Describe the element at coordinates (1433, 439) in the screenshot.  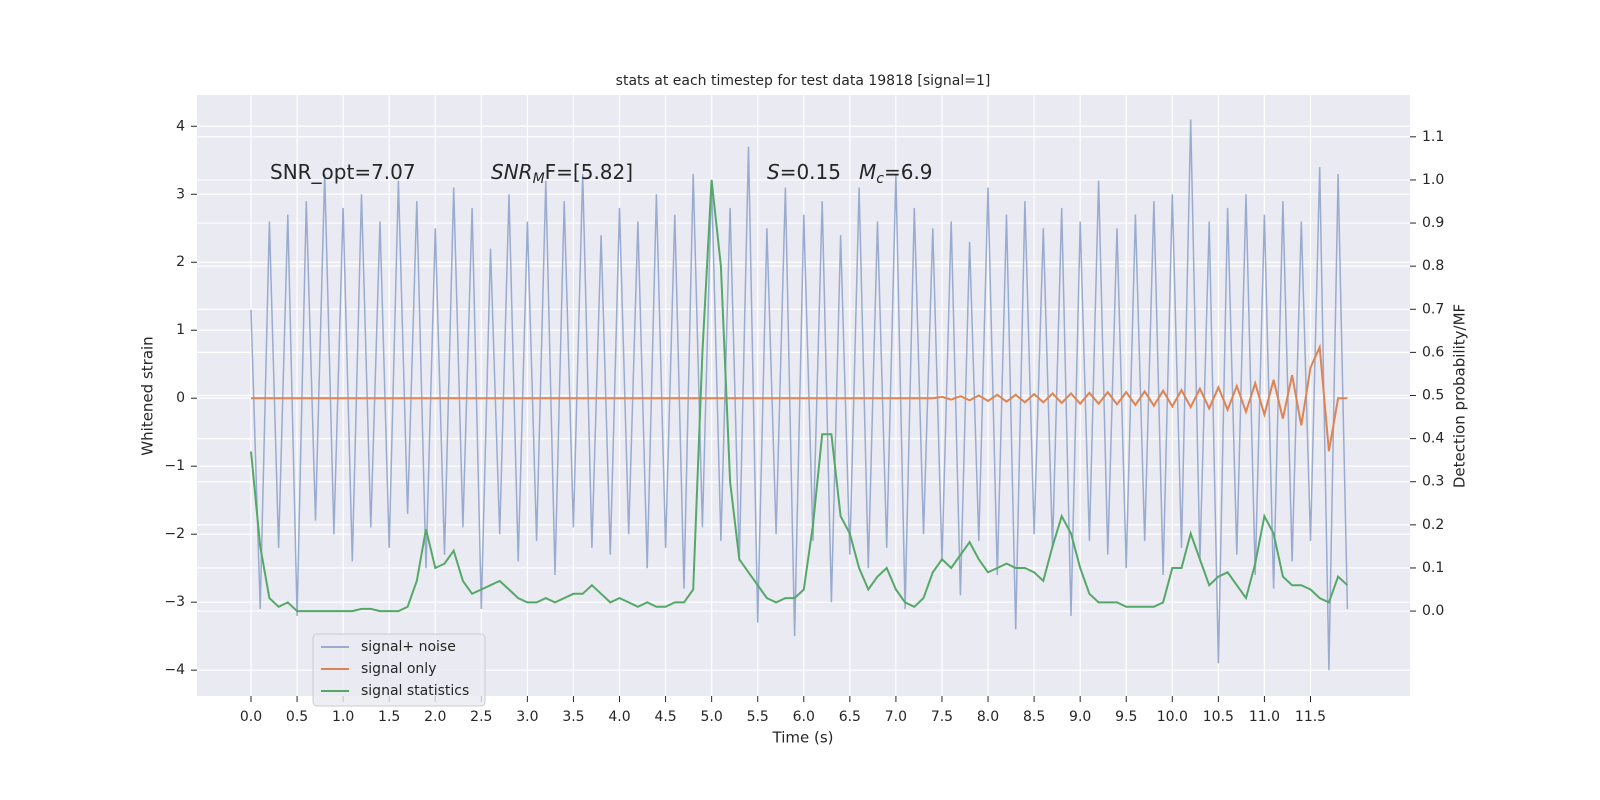
I see `y2-tick-label: 0.4` at that location.